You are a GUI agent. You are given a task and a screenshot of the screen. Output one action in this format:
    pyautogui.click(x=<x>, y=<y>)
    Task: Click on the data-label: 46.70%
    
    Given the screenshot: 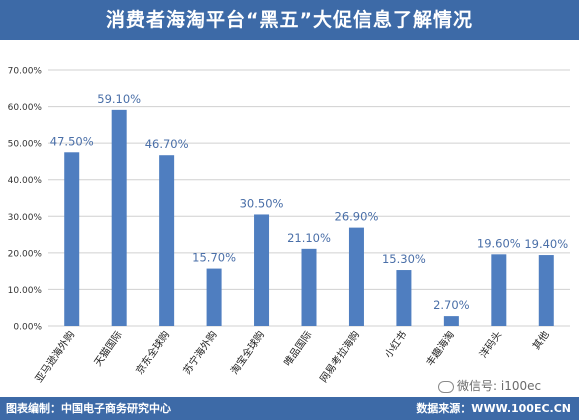 What is the action you would take?
    pyautogui.click(x=167, y=144)
    